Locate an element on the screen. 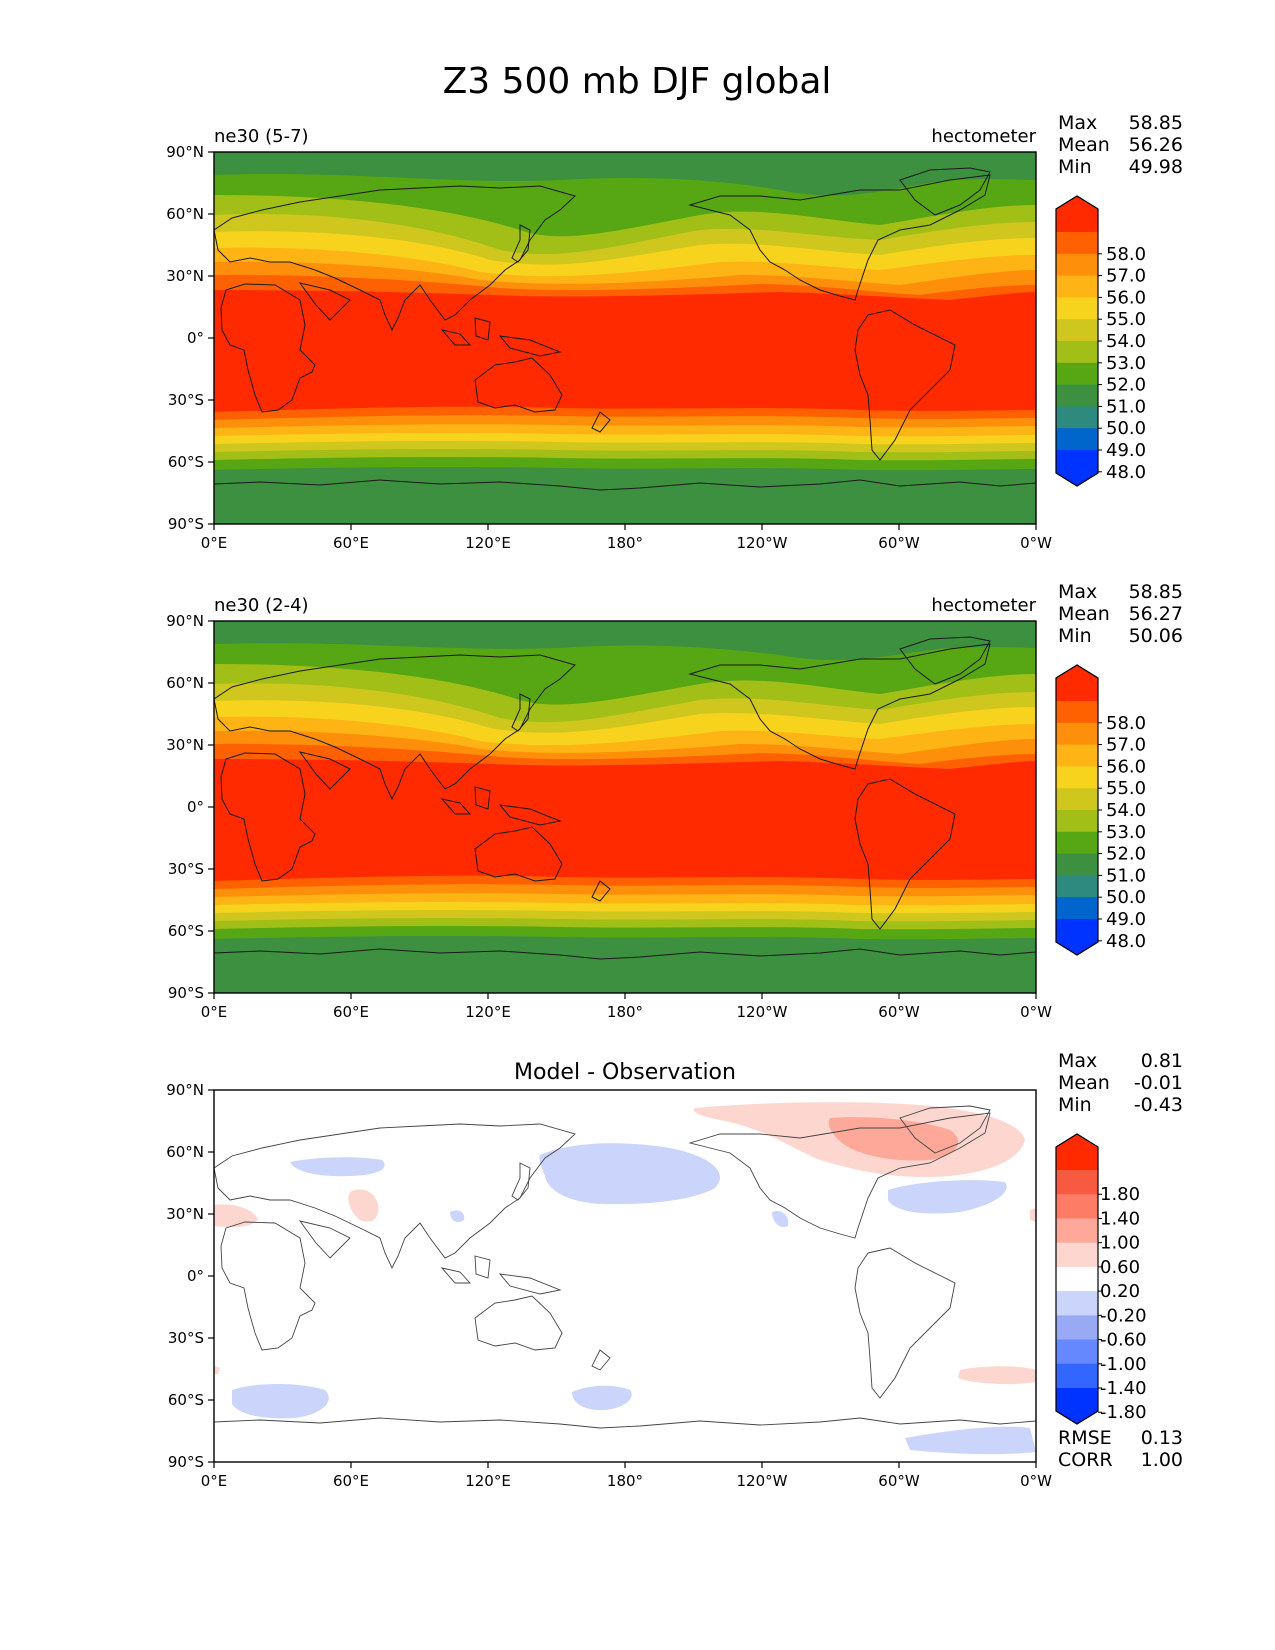 This screenshot has height=1650, width=1275. y-tick-label: 90°S is located at coordinates (186, 1462).